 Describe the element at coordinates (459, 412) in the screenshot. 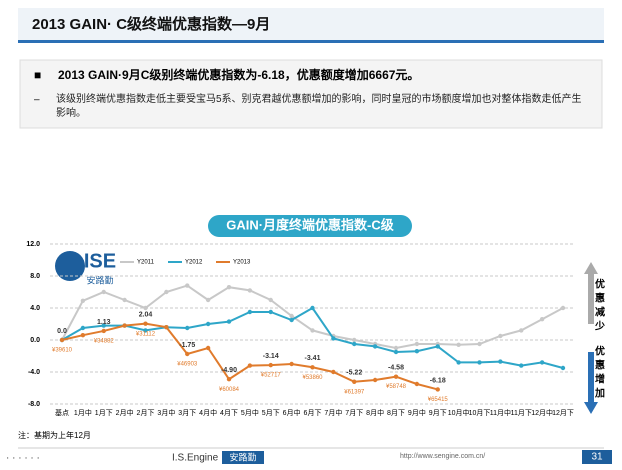

I see `x-tick-label: 10月中` at that location.